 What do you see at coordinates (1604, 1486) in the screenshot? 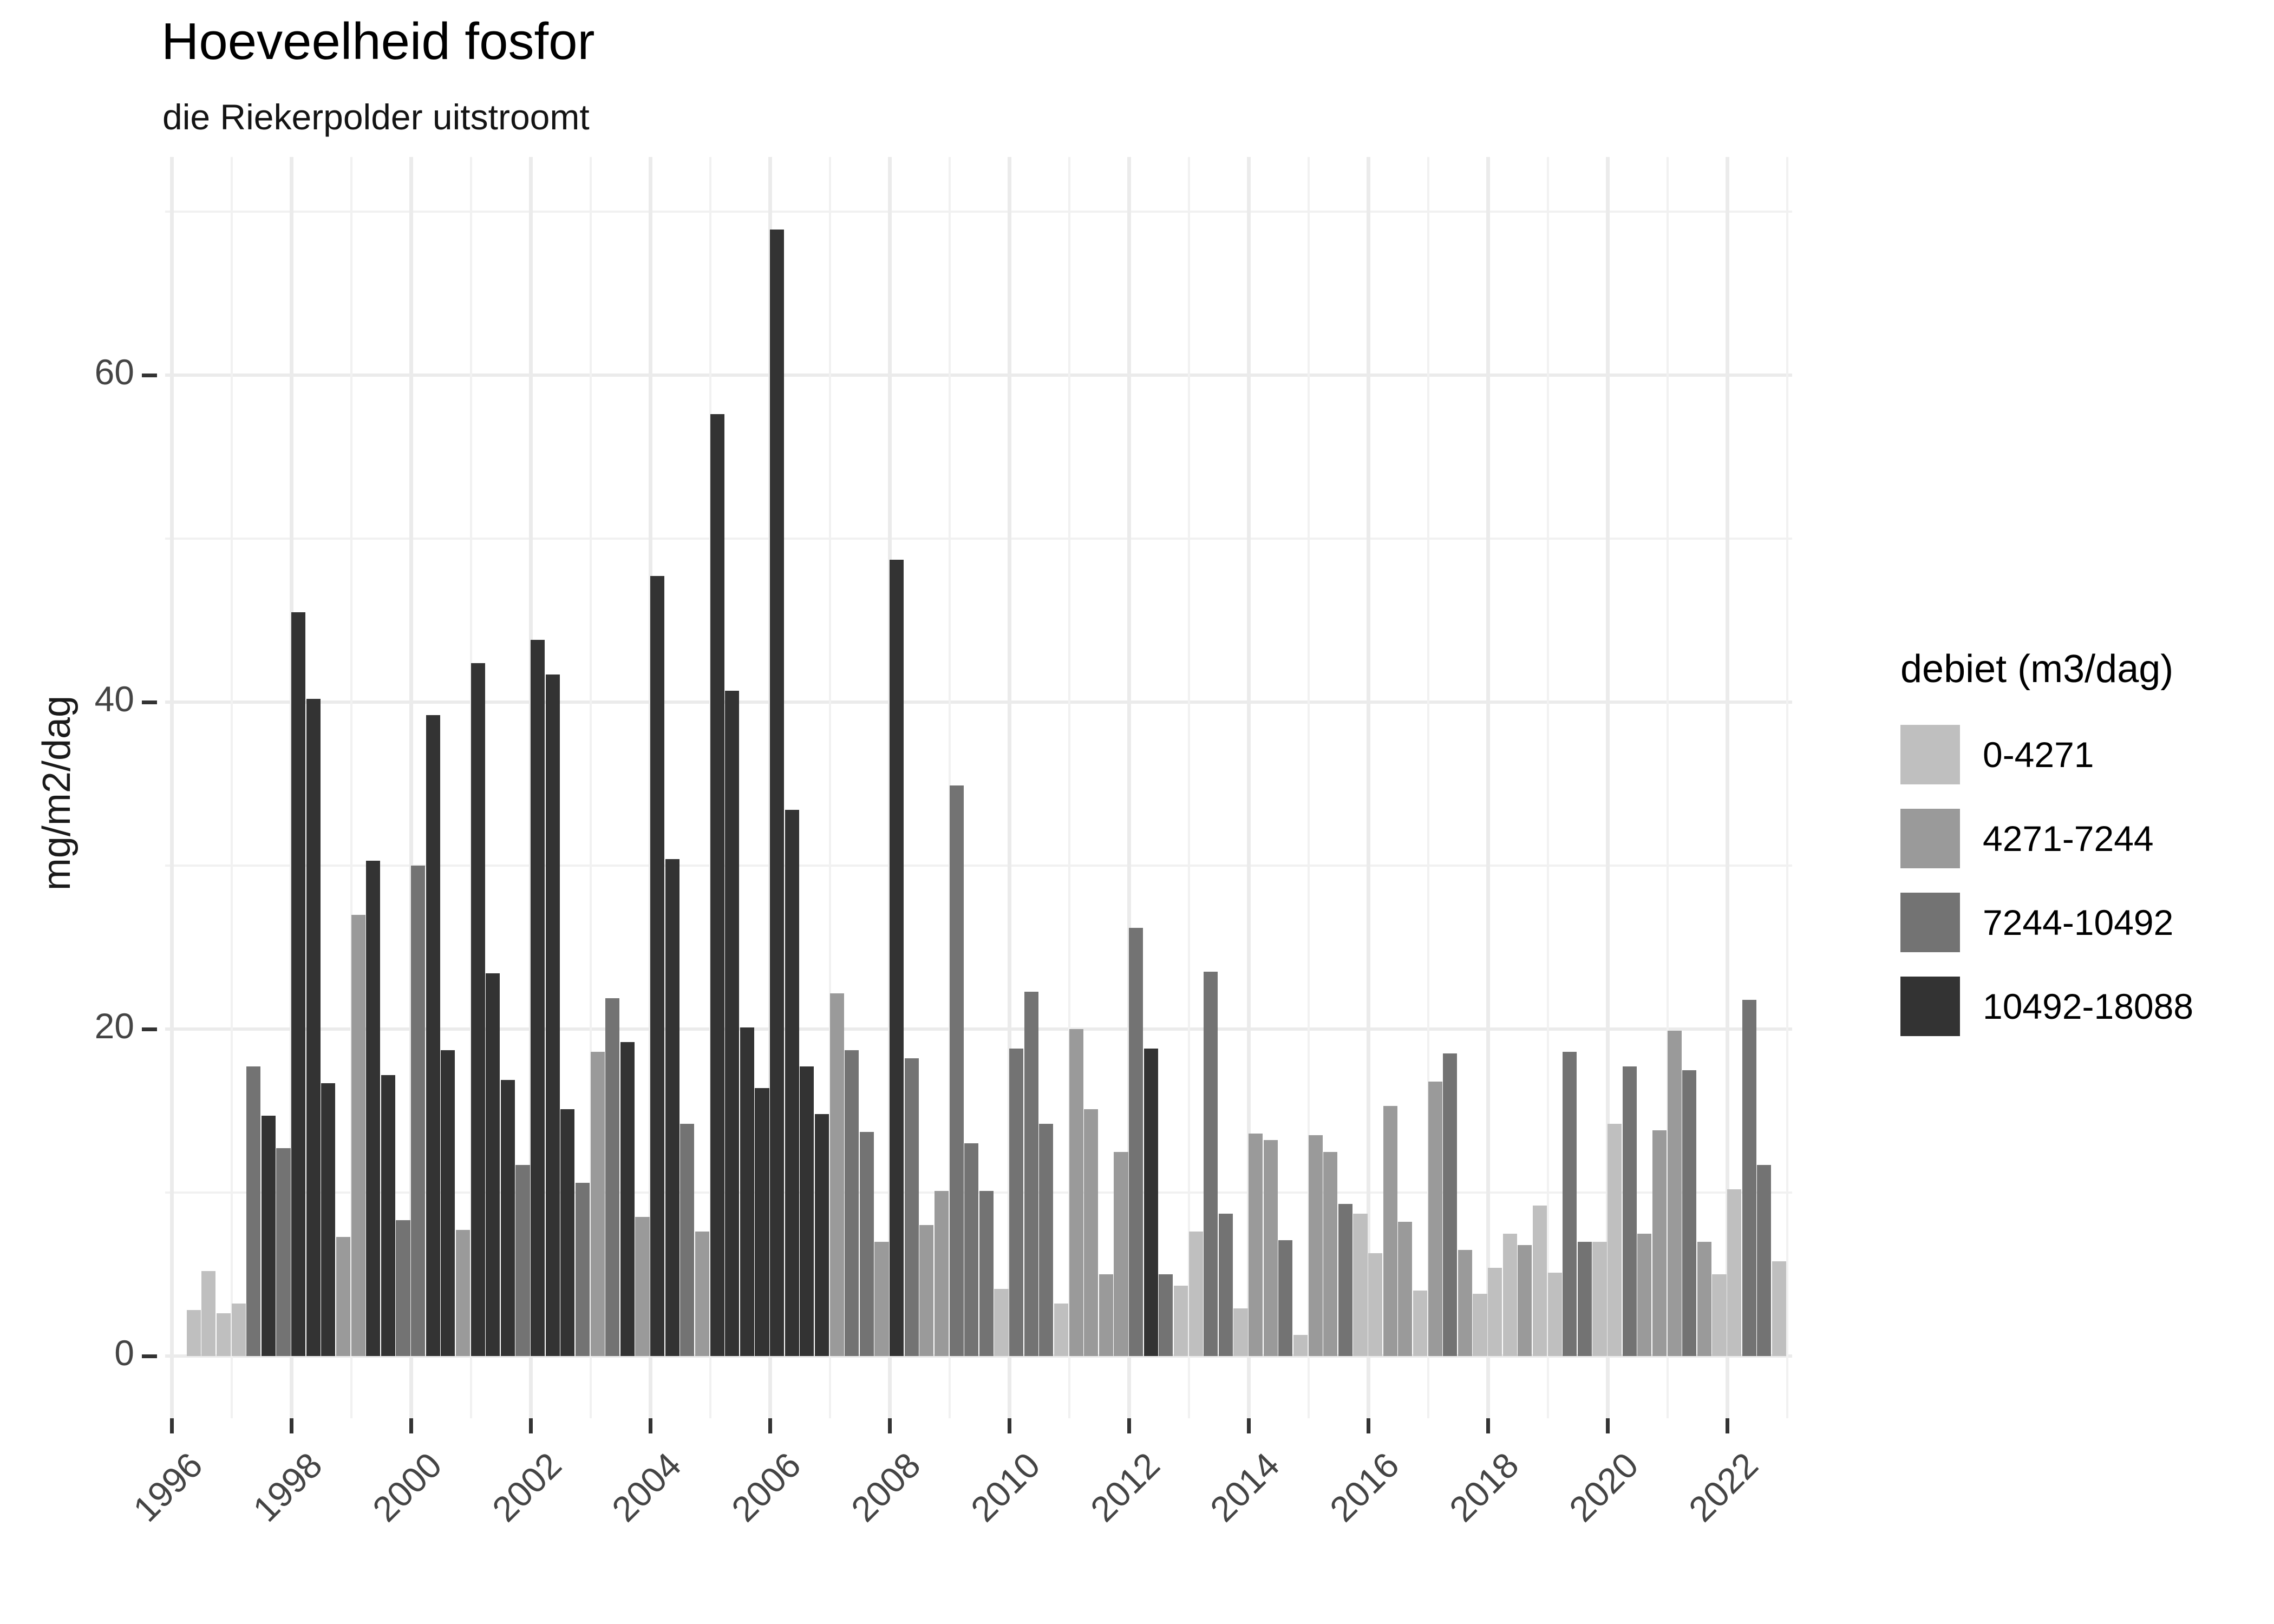
I see `x-axis-tick-label: 2020` at bounding box center [1604, 1486].